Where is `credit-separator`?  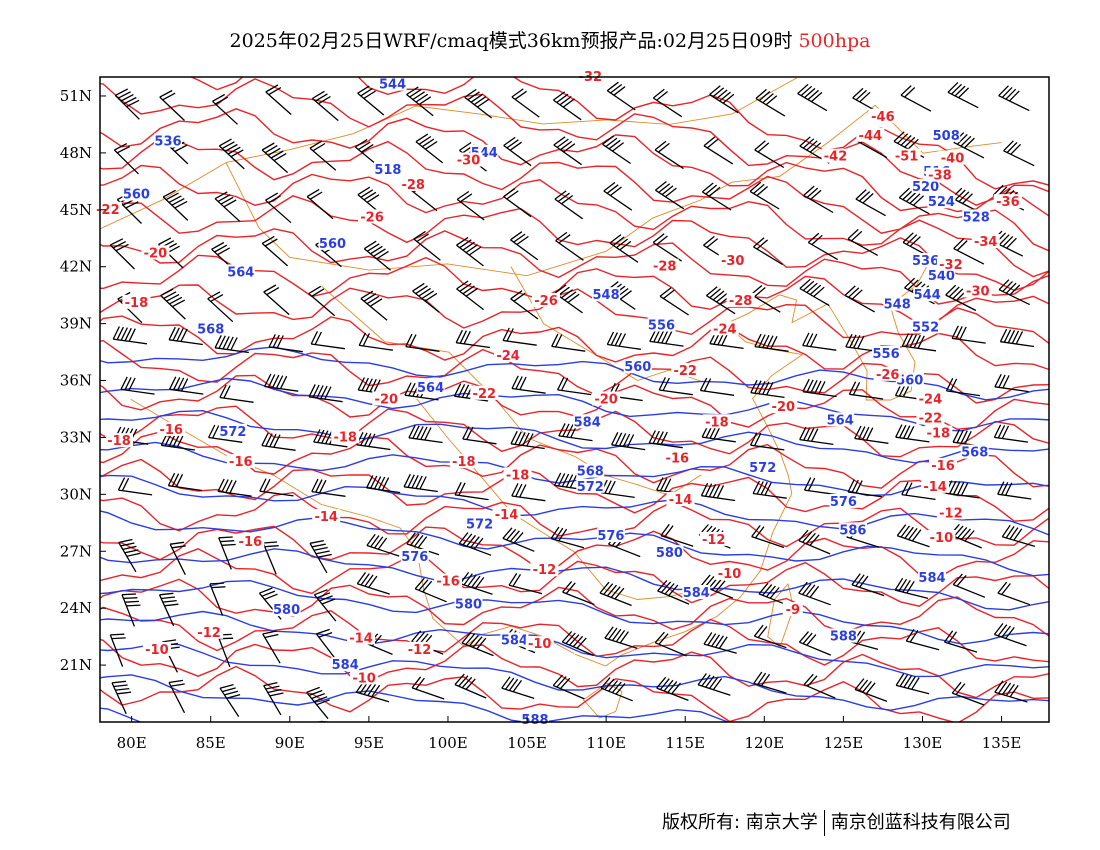
credit-separator is located at coordinates (824, 823).